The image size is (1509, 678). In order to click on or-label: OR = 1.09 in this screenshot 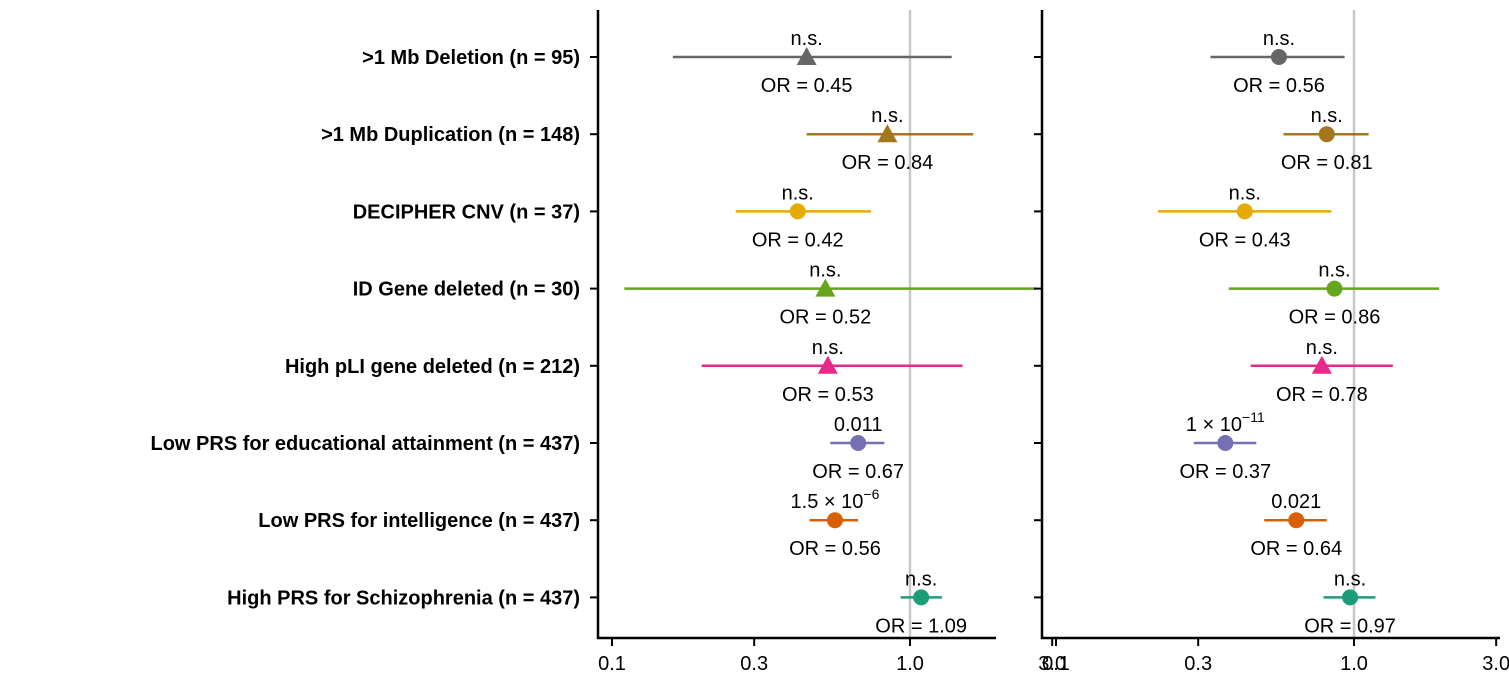, I will do `click(921, 626)`.